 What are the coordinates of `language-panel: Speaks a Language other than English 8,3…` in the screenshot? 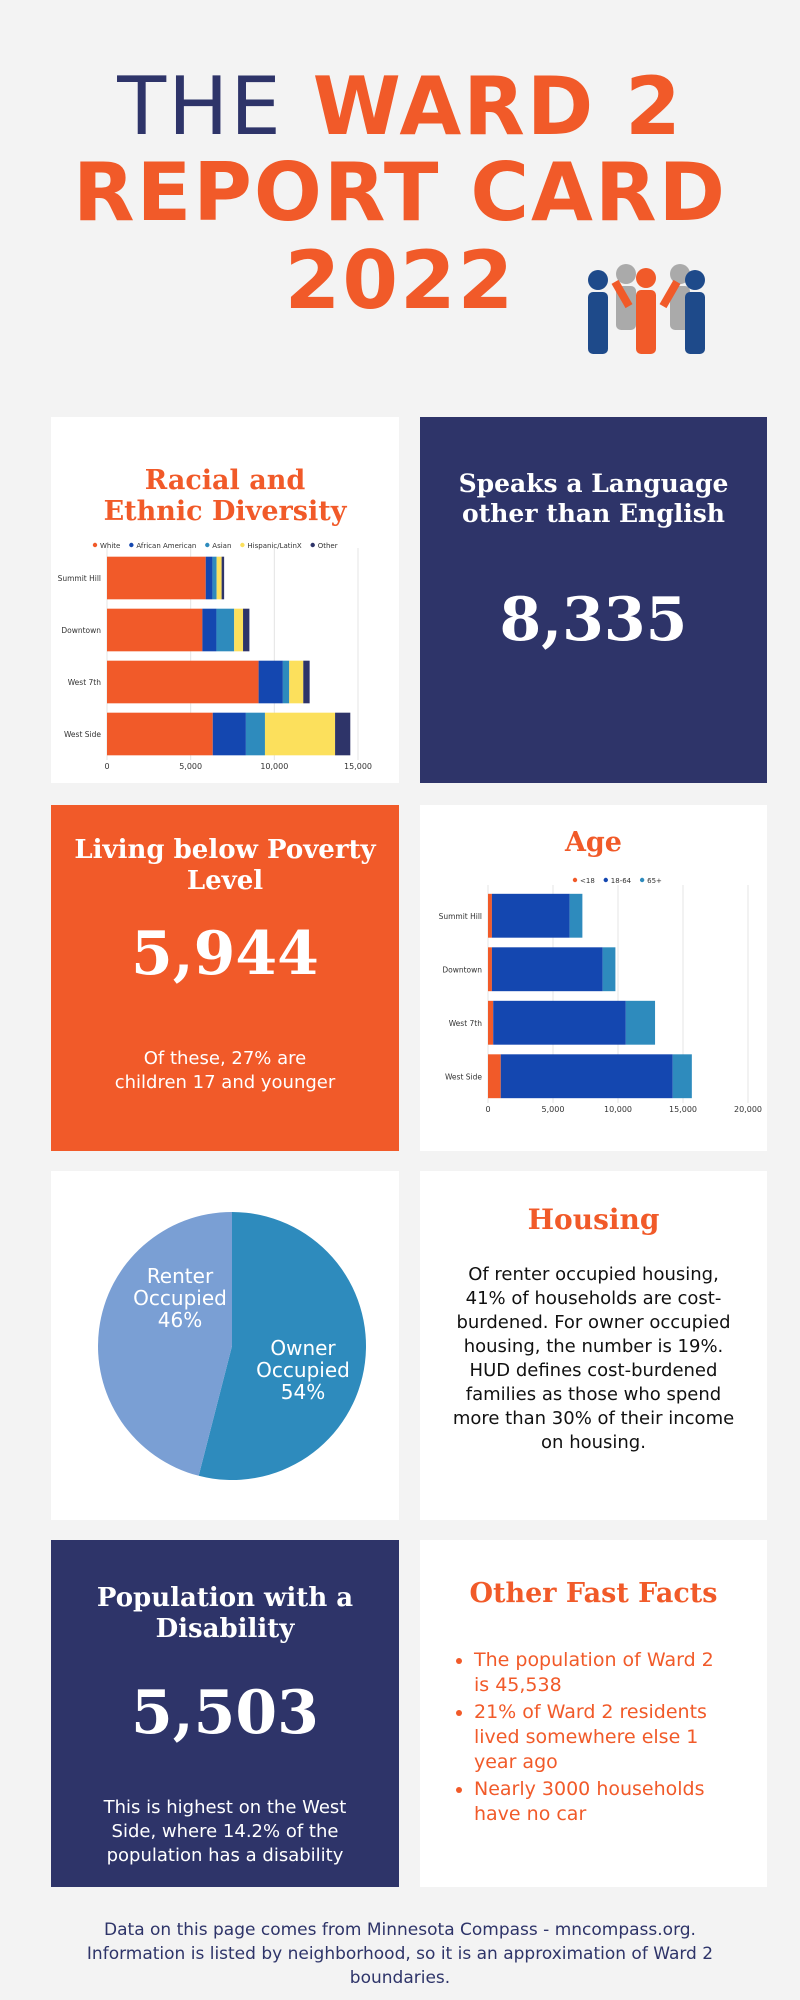 It's located at (593, 600).